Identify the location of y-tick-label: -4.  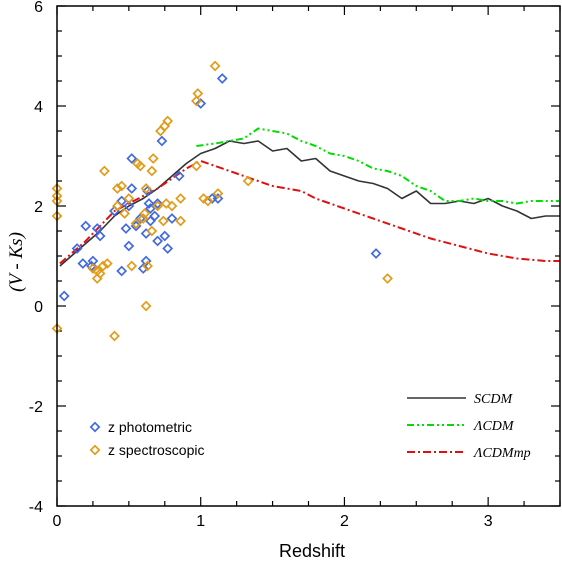
(36, 507).